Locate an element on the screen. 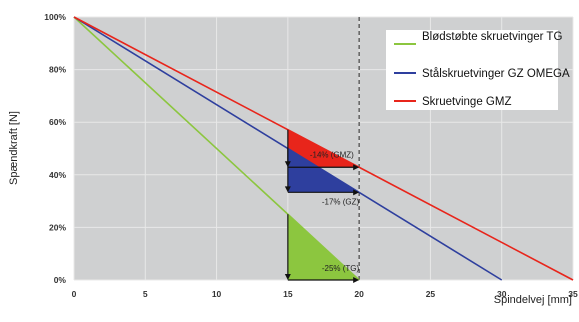  y-tick-label: 100% is located at coordinates (55, 17).